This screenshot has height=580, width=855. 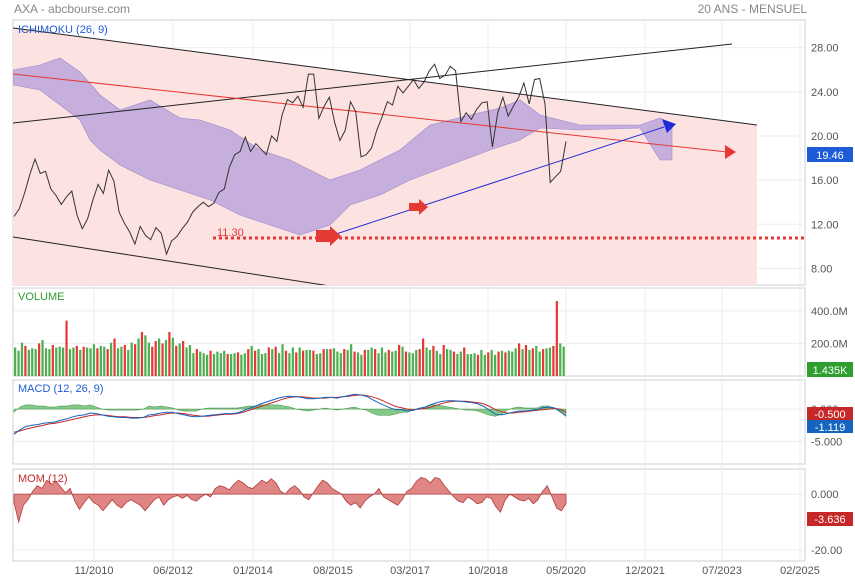 I want to click on support-value-label: 11.30, so click(x=230, y=233).